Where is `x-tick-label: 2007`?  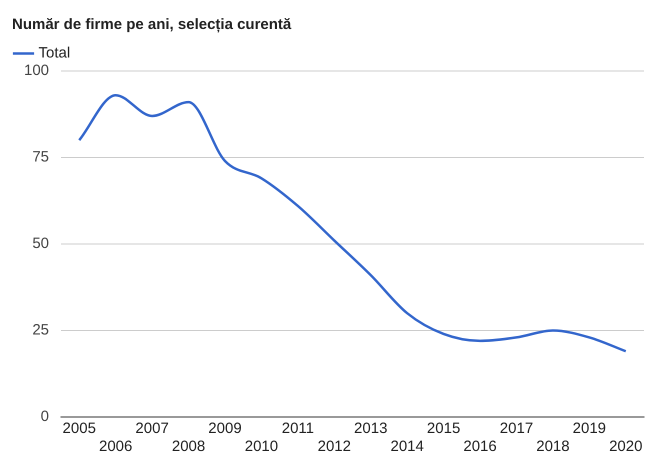 x-tick-label: 2007 is located at coordinates (152, 429).